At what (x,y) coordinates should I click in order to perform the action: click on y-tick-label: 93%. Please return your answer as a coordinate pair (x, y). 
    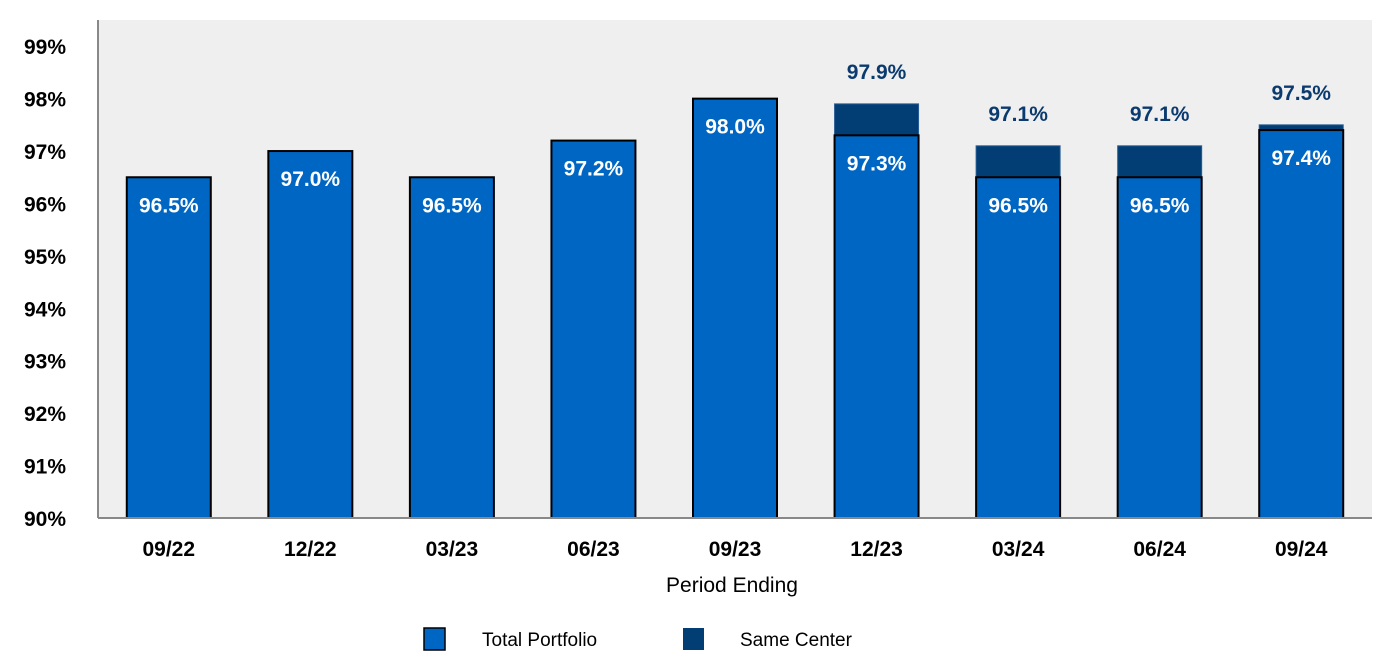
    Looking at the image, I should click on (45, 362).